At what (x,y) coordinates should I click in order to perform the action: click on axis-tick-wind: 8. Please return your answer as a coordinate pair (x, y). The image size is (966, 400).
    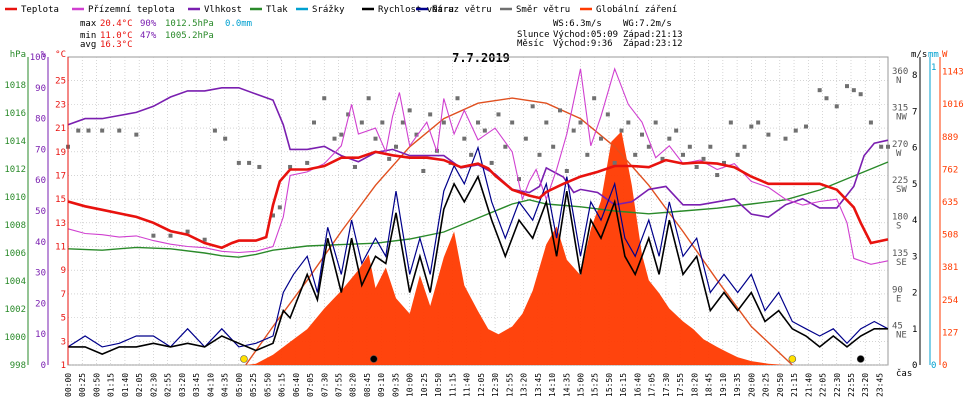
    Looking at the image, I should click on (914, 76).